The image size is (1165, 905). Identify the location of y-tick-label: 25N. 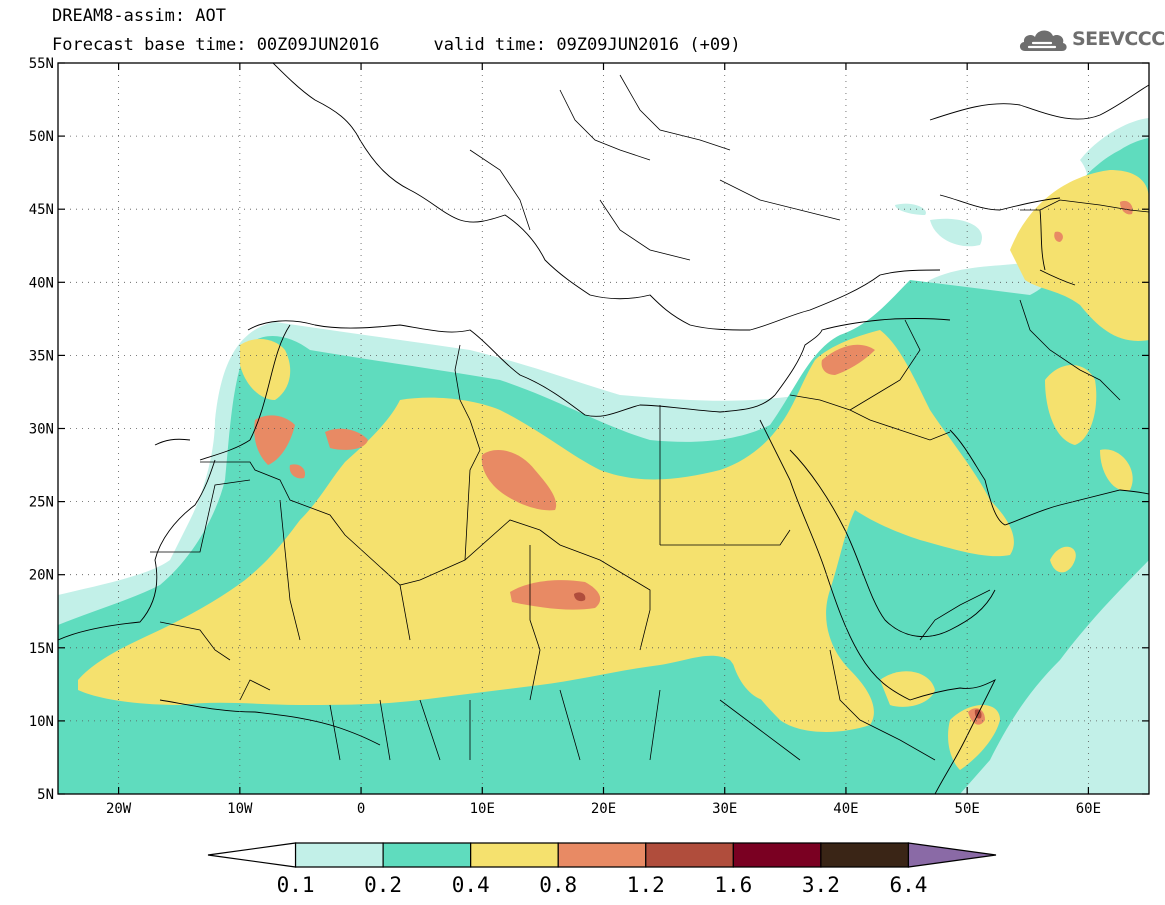
(41, 503).